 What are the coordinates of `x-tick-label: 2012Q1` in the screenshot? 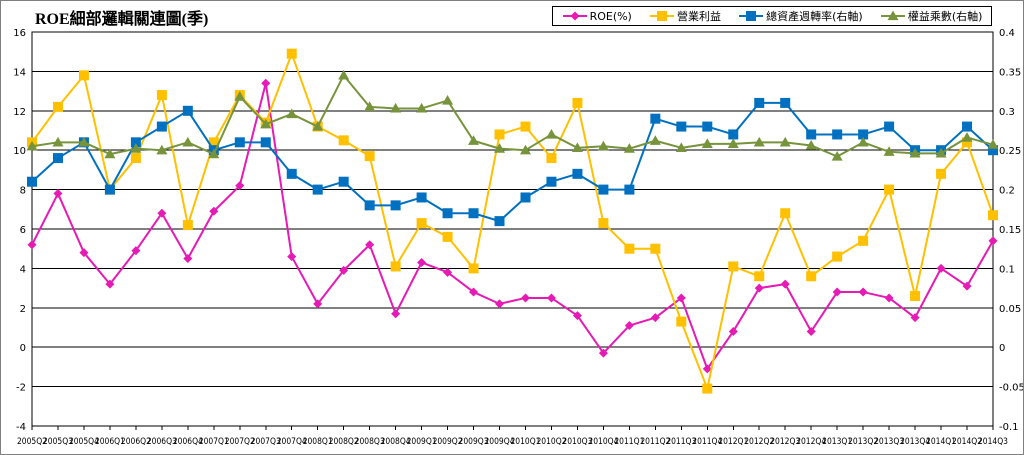 It's located at (733, 442).